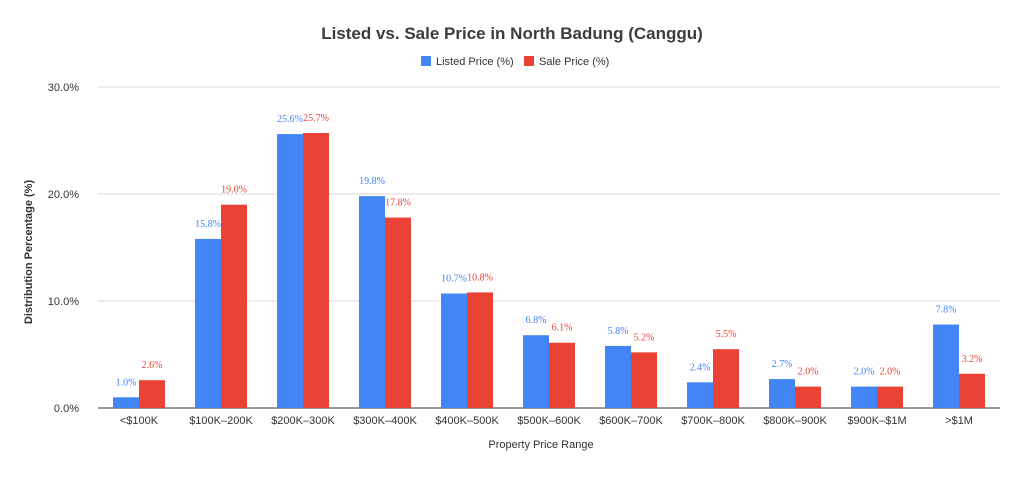  What do you see at coordinates (959, 421) in the screenshot?
I see `x-tick-label: >$1M` at bounding box center [959, 421].